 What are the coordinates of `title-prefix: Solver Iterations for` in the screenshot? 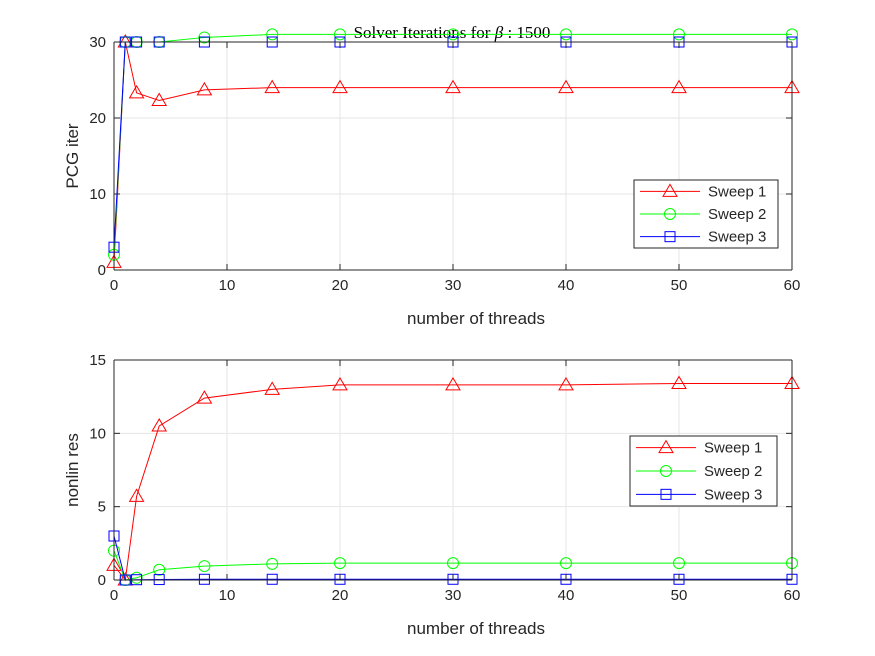 It's located at (424, 32).